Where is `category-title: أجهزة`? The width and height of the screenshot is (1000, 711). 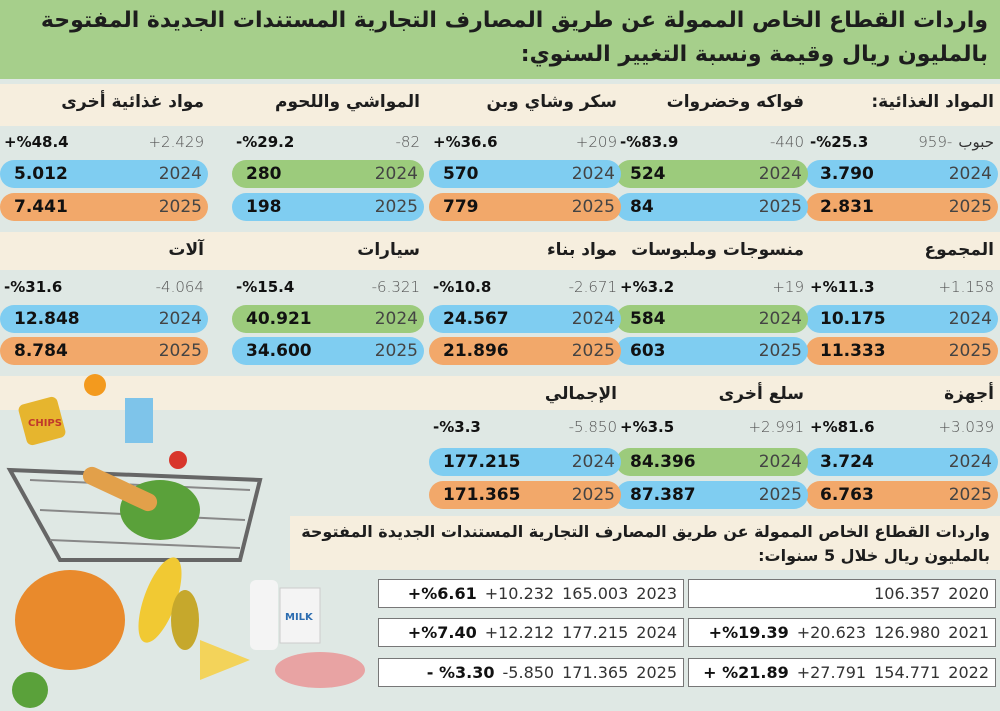 category-title: أجهزة is located at coordinates (969, 394).